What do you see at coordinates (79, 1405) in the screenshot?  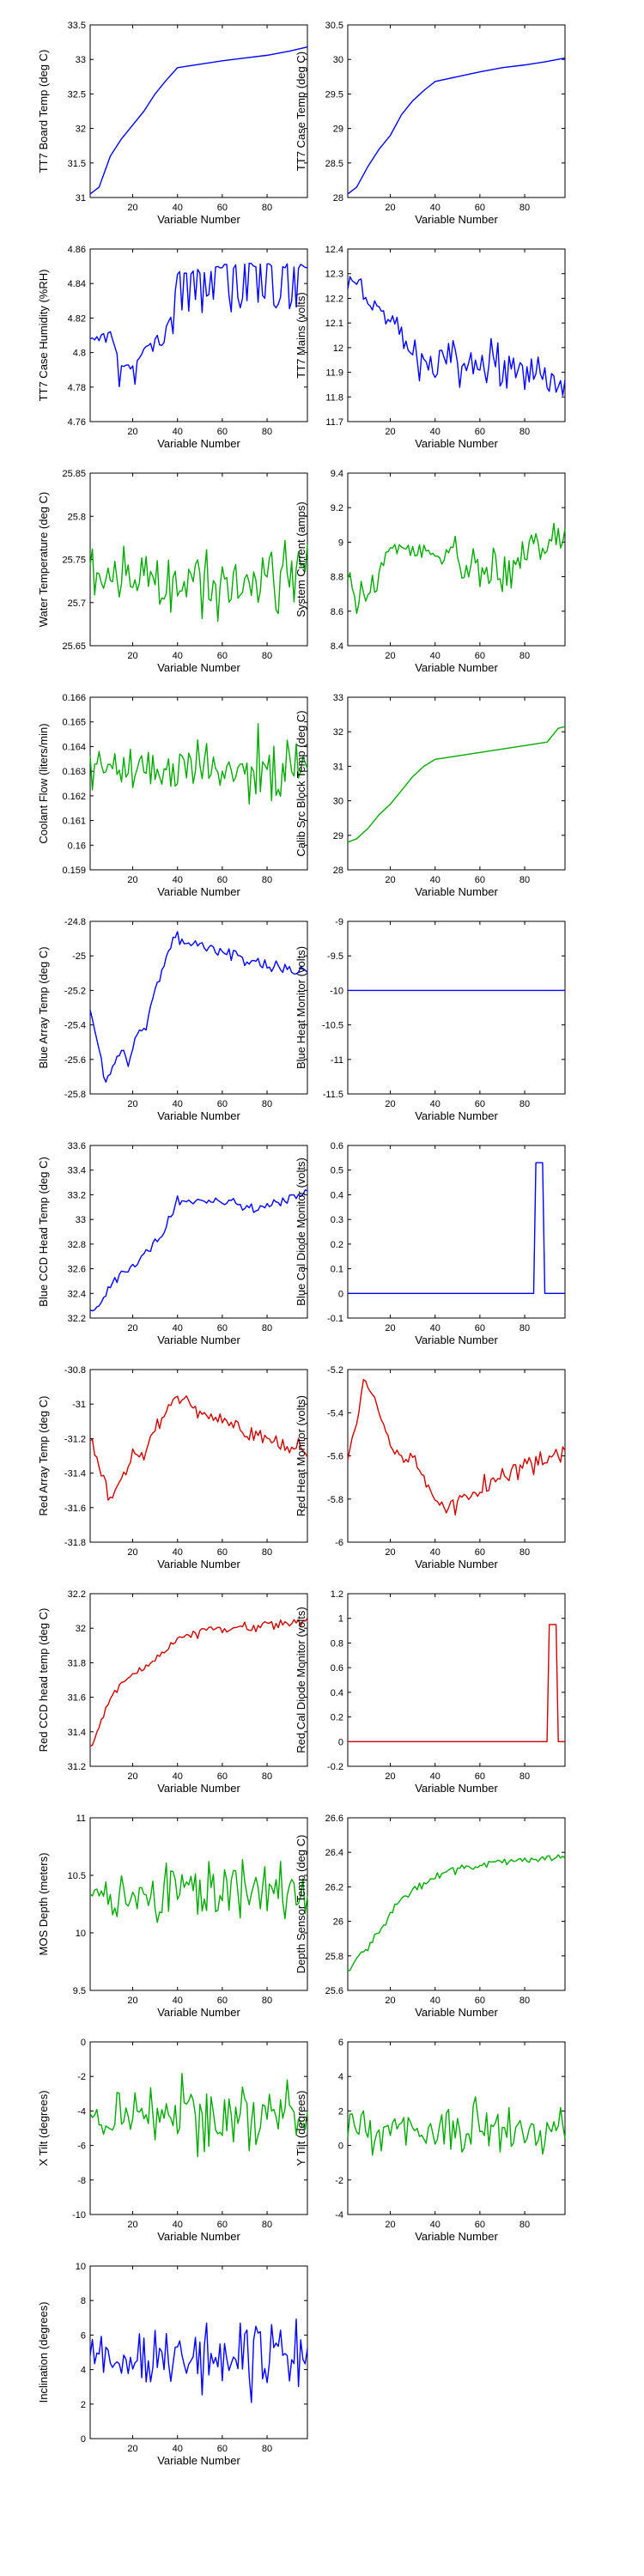 I see `y-tick-label: -31` at bounding box center [79, 1405].